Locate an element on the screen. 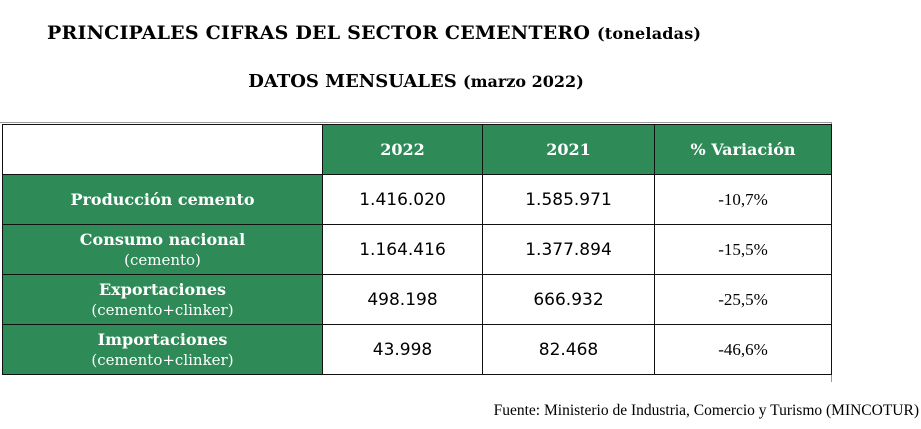 The width and height of the screenshot is (921, 429). header-2021: 2021 is located at coordinates (568, 149).